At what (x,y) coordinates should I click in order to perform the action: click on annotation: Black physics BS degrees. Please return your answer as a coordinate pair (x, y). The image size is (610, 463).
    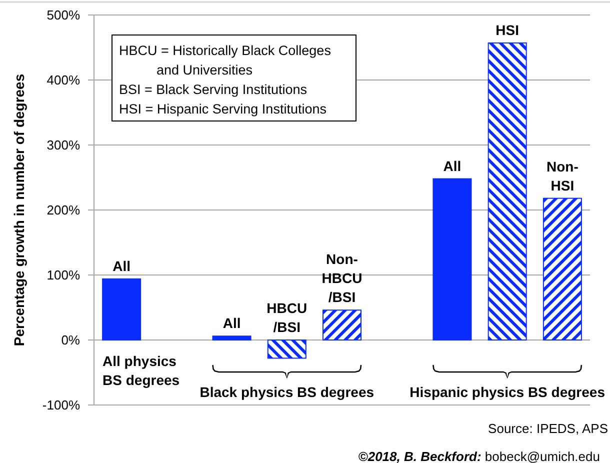
    Looking at the image, I should click on (287, 392).